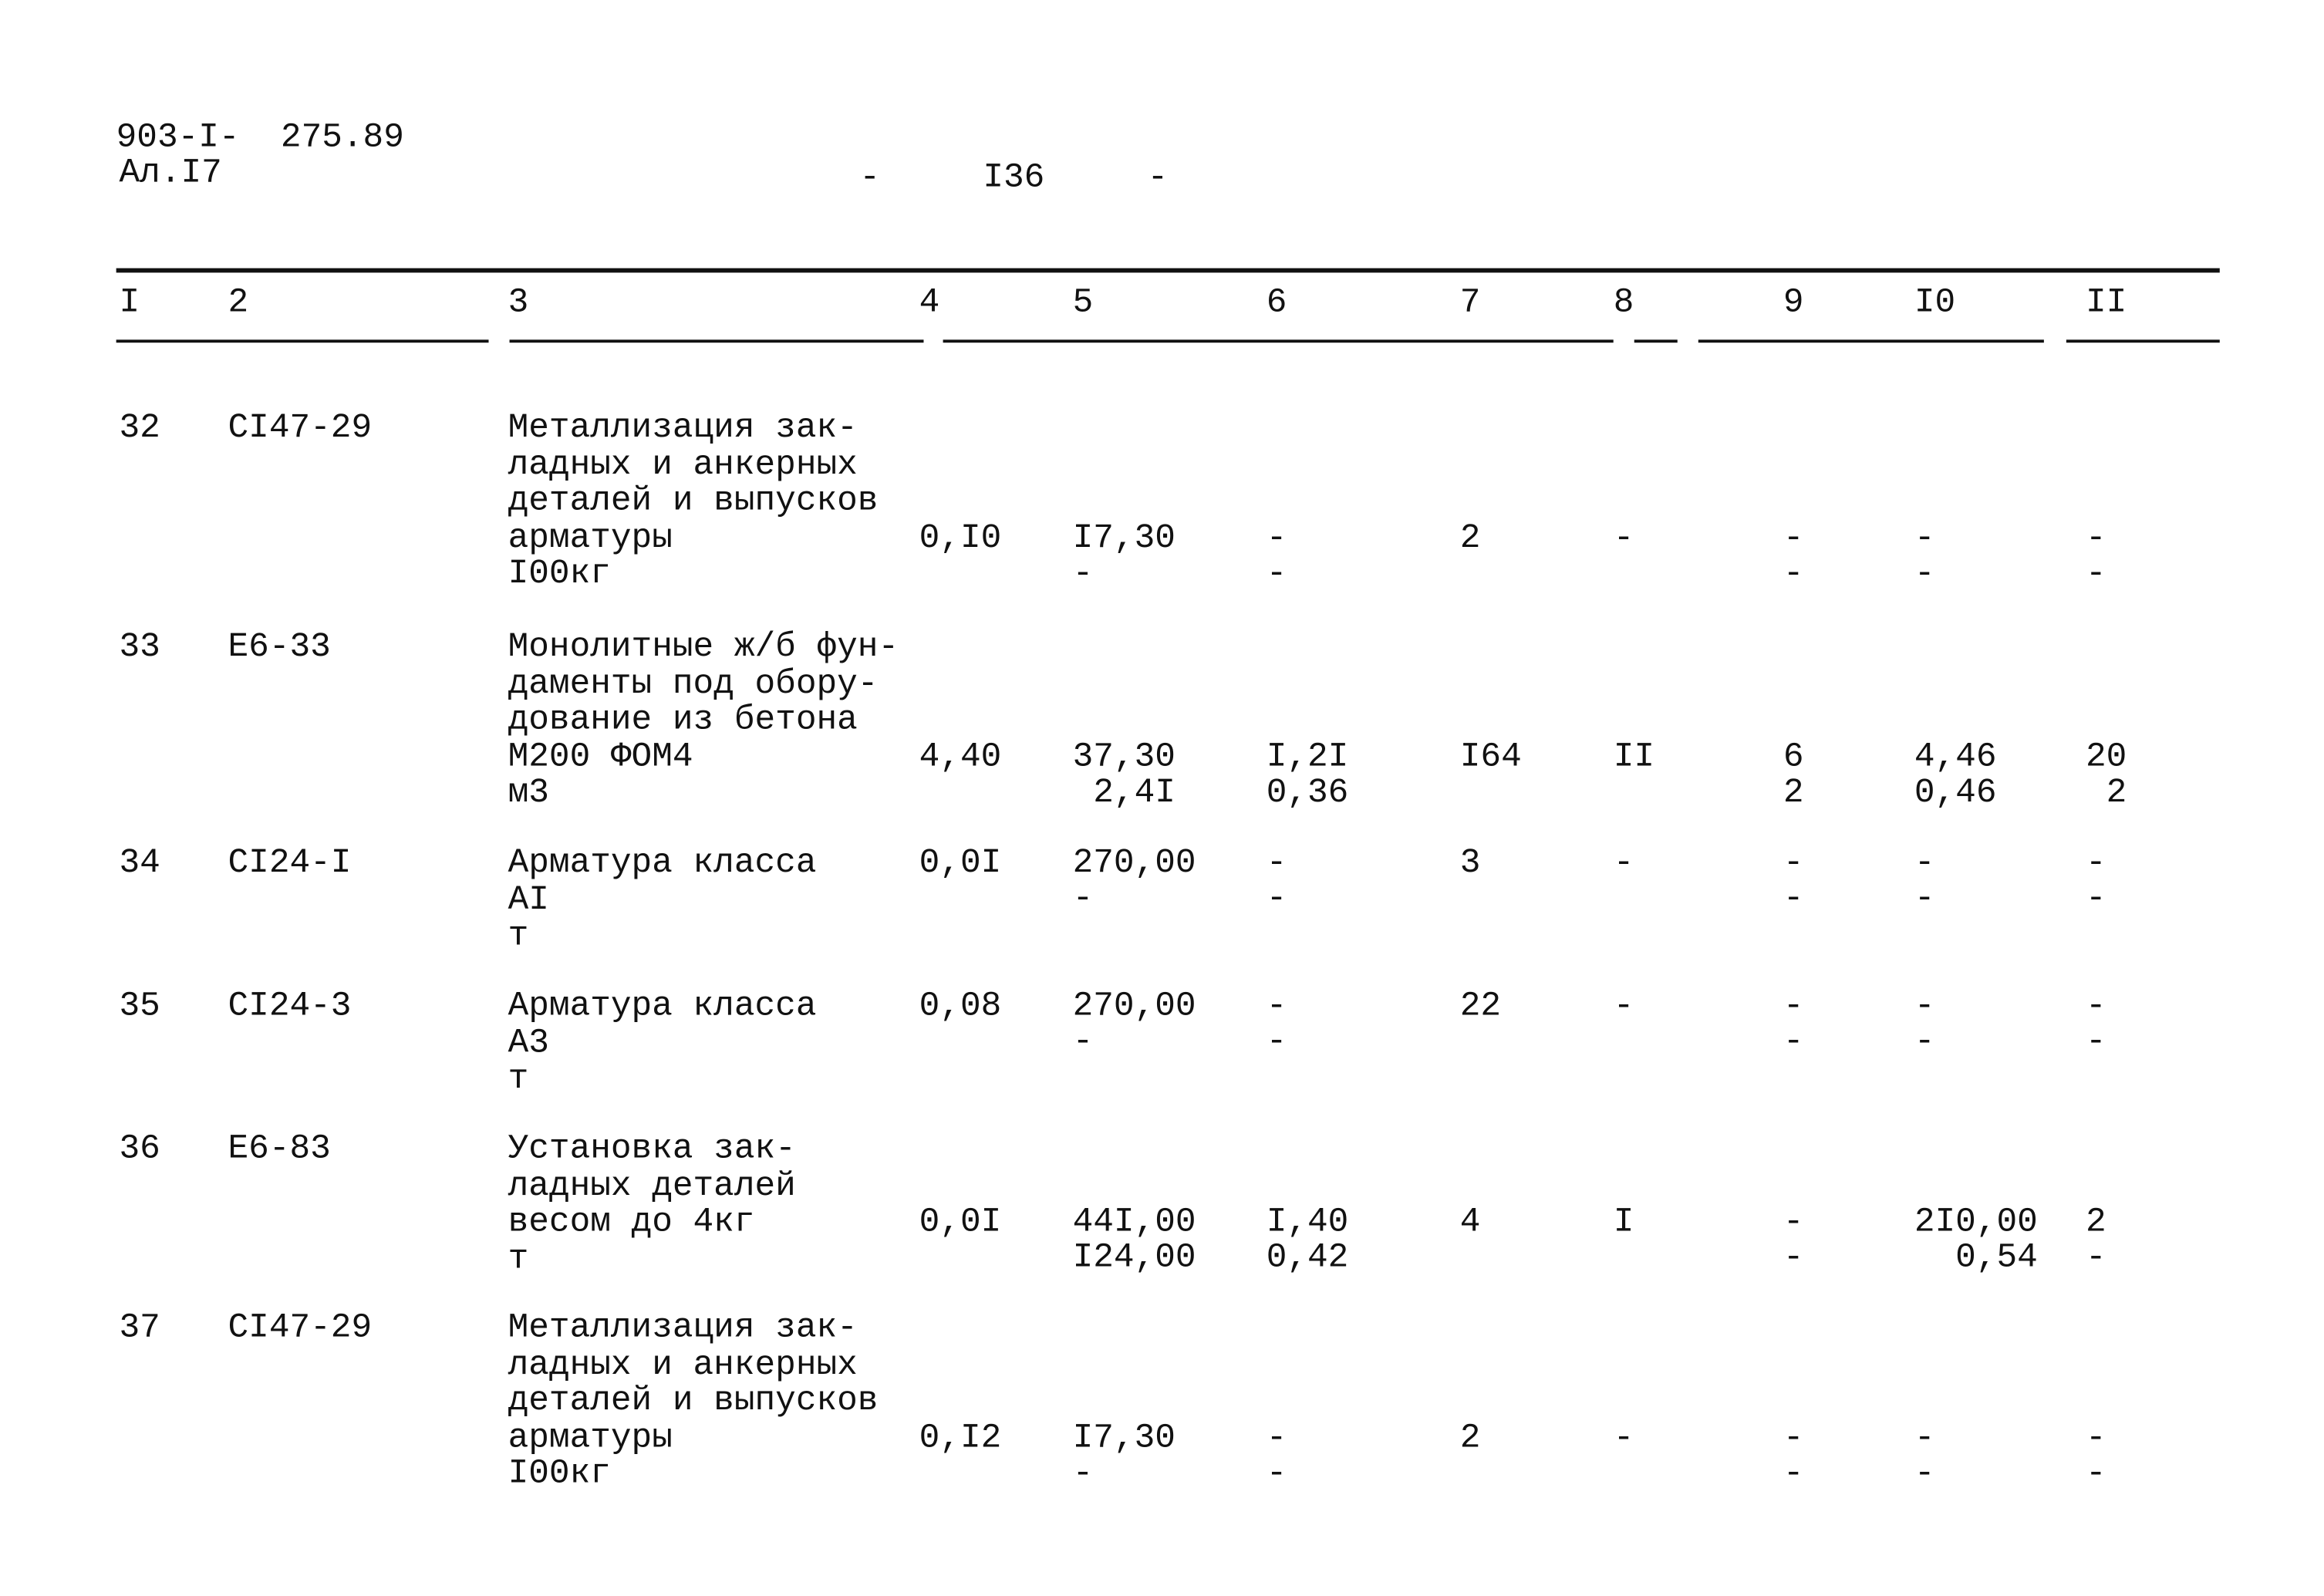  I want to click on value-cell: I24,00, so click(1134, 1257).